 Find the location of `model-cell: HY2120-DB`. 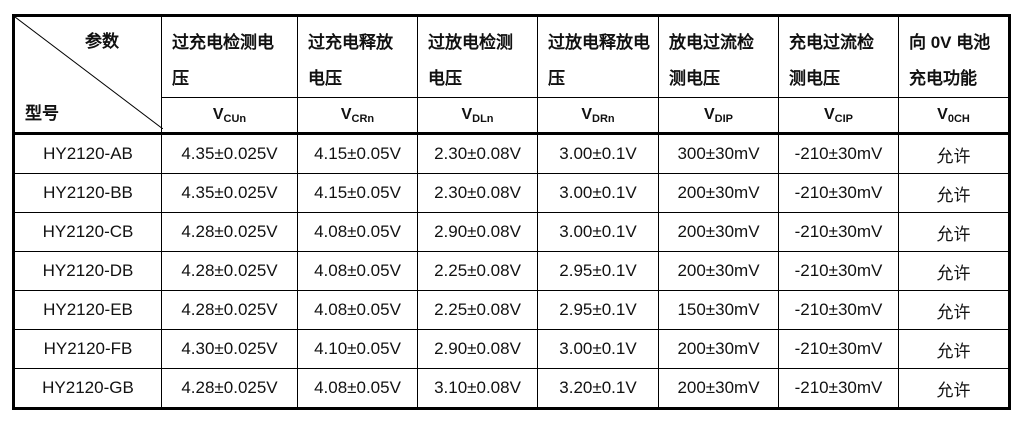

model-cell: HY2120-DB is located at coordinates (87, 271).